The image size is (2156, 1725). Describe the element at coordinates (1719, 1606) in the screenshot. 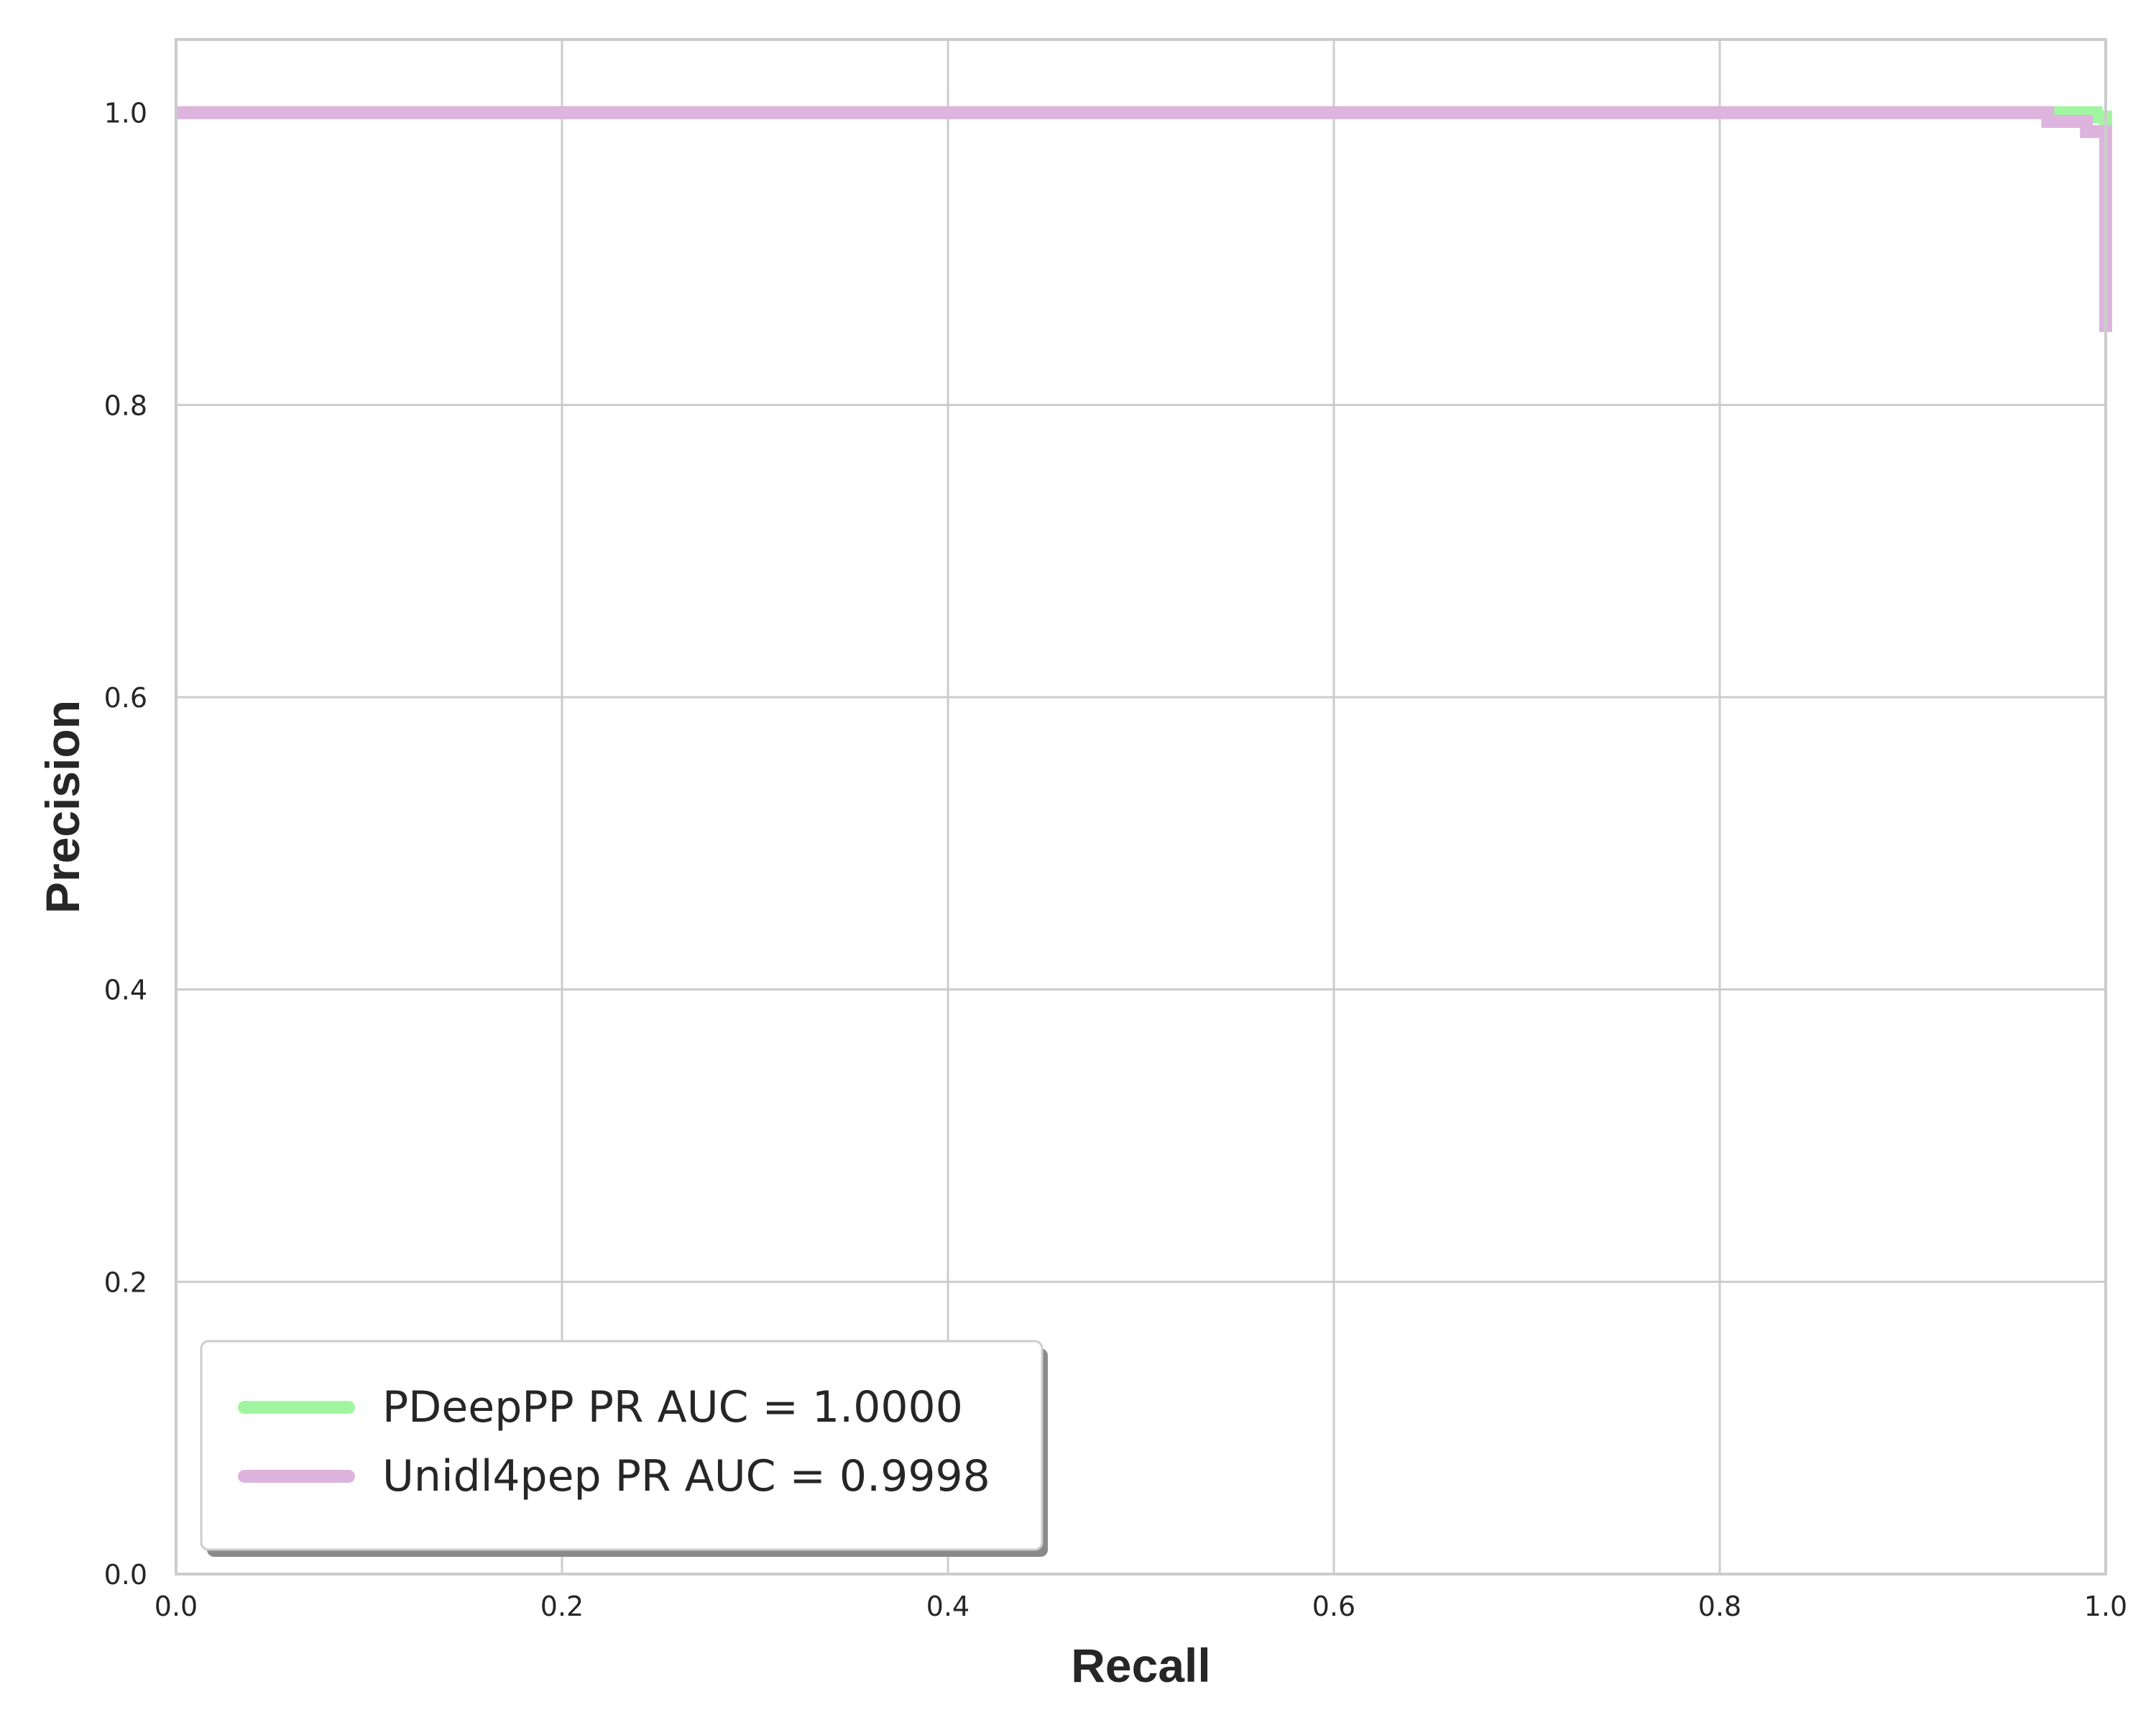

I see `x-tick-label: 0.8` at that location.